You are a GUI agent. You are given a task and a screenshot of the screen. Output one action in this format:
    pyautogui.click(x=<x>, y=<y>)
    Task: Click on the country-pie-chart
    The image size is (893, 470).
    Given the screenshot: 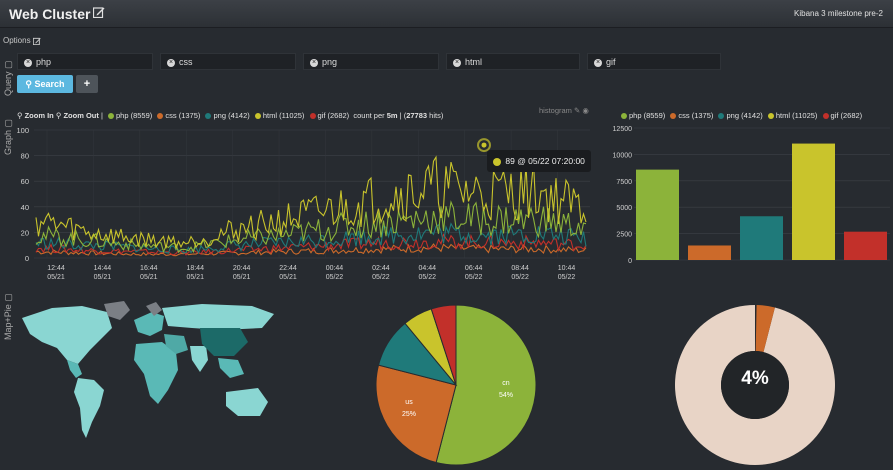 What is the action you would take?
    pyautogui.click(x=455, y=385)
    